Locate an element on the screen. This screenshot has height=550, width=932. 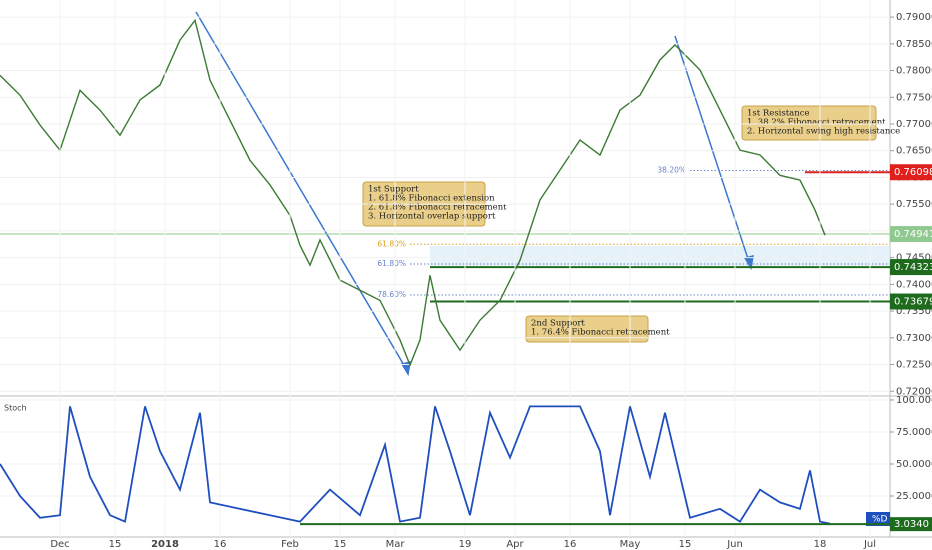
y-tick-label: 25.0000 is located at coordinates (914, 496).